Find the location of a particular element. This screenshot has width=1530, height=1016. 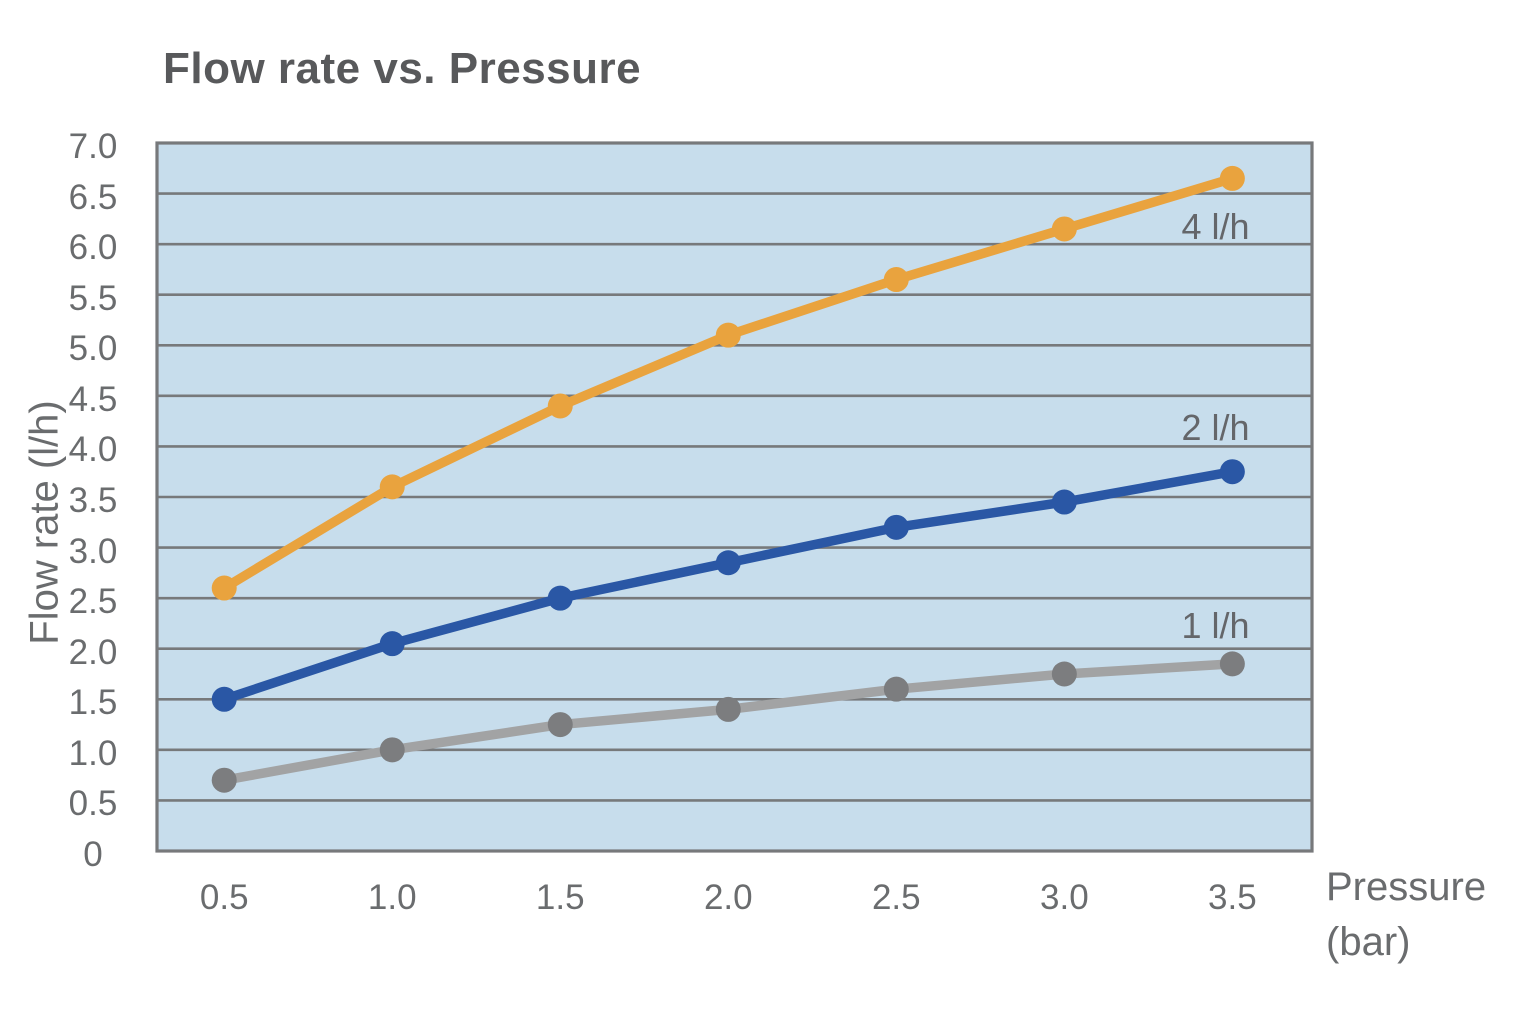

series-label-2lh: 2 l/h is located at coordinates (1215, 428).